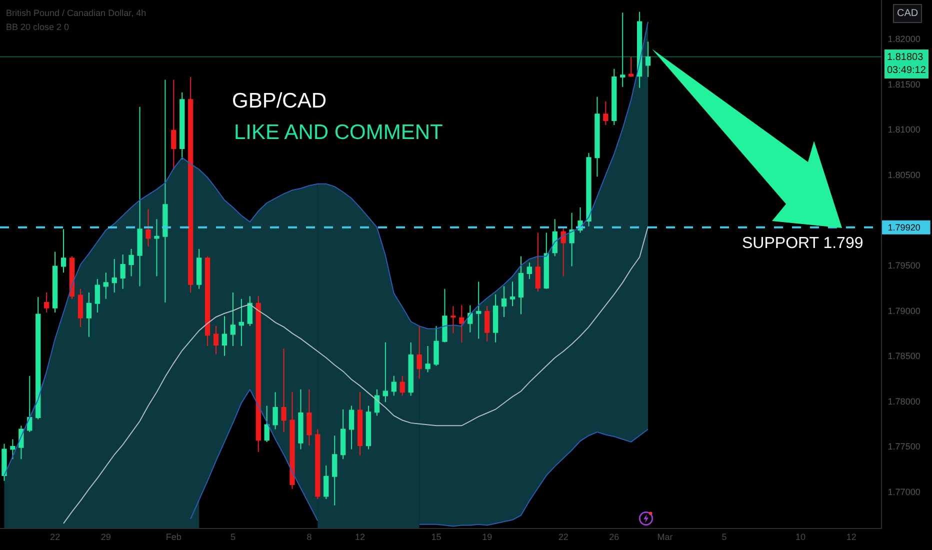 The width and height of the screenshot is (932, 550). What do you see at coordinates (904, 175) in the screenshot?
I see `y-tick-label: 1.80500` at bounding box center [904, 175].